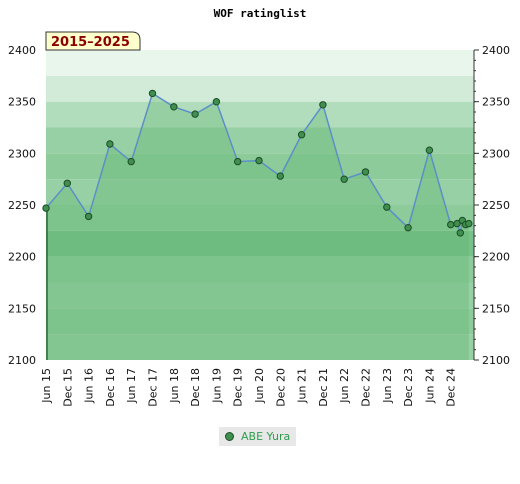 This screenshot has height=484, width=520. I want to click on x-tick-label: Dec 22, so click(366, 387).